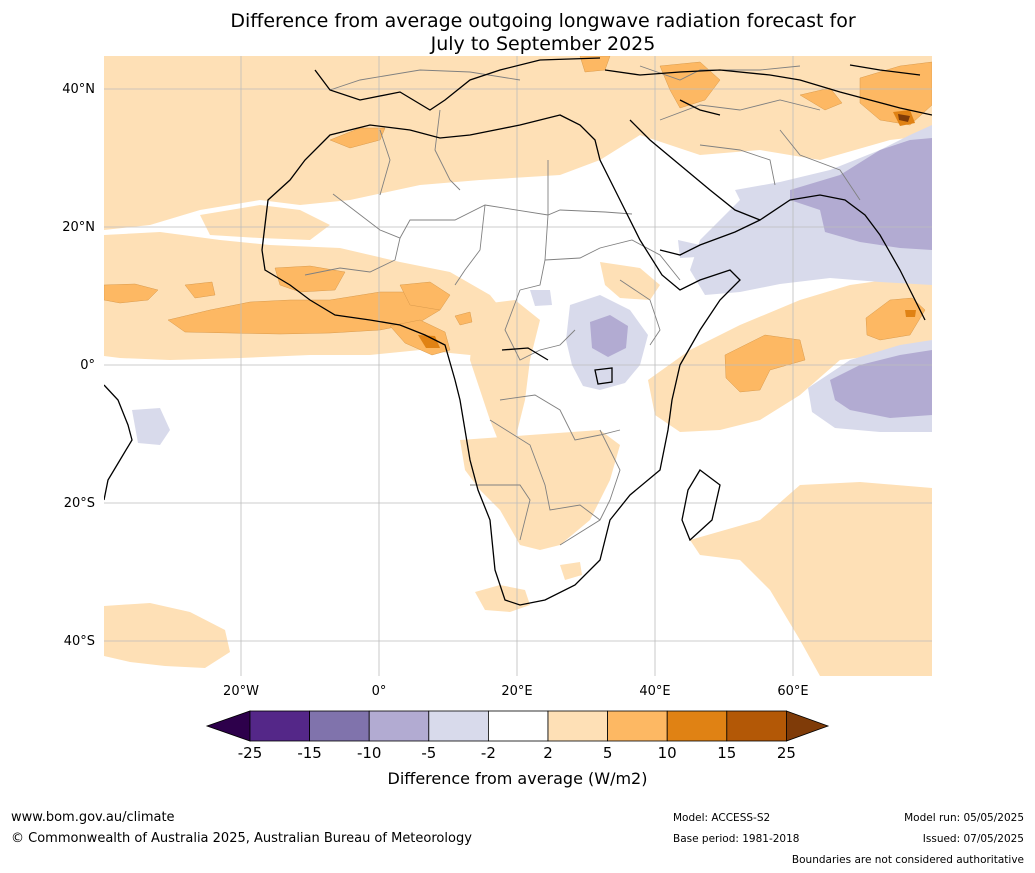  What do you see at coordinates (241, 691) in the screenshot?
I see `lon-label-20w: 20°W` at bounding box center [241, 691].